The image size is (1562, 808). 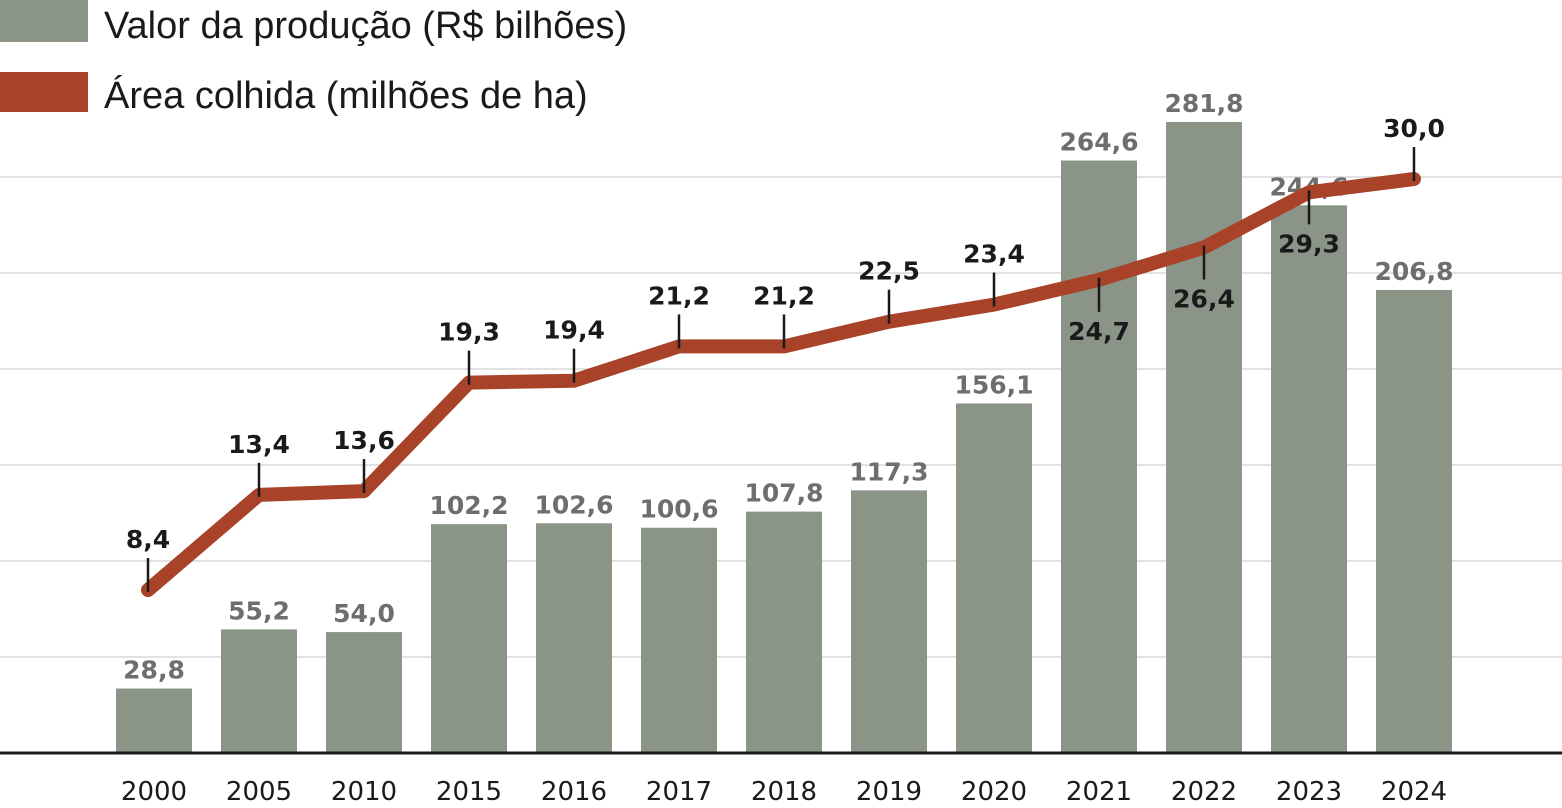 I want to click on bar-label-2000: 28,8, so click(x=154, y=670).